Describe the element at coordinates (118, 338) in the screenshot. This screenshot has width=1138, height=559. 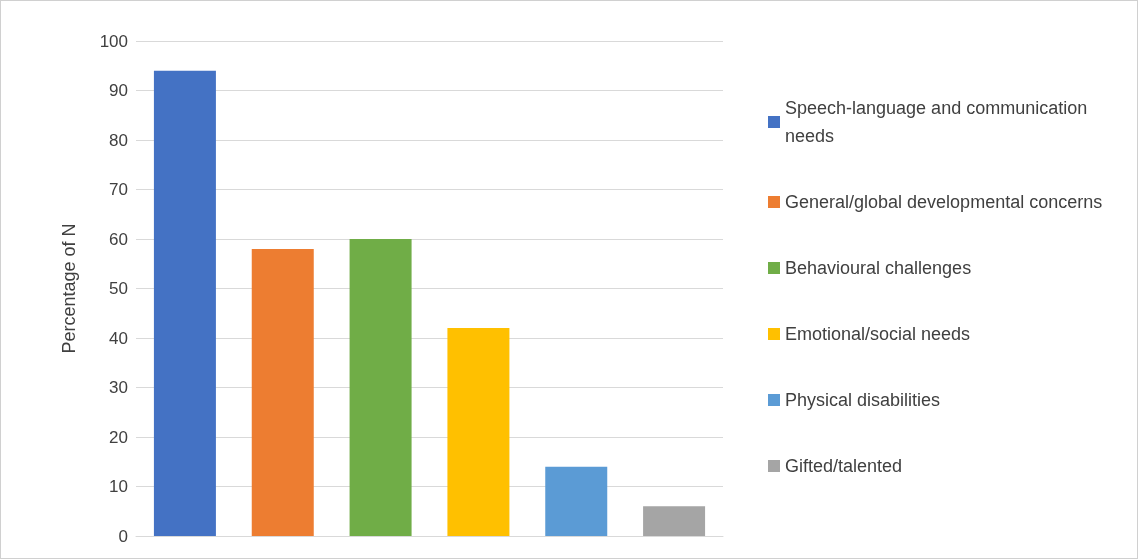
I see `y-tick-label: 40` at that location.